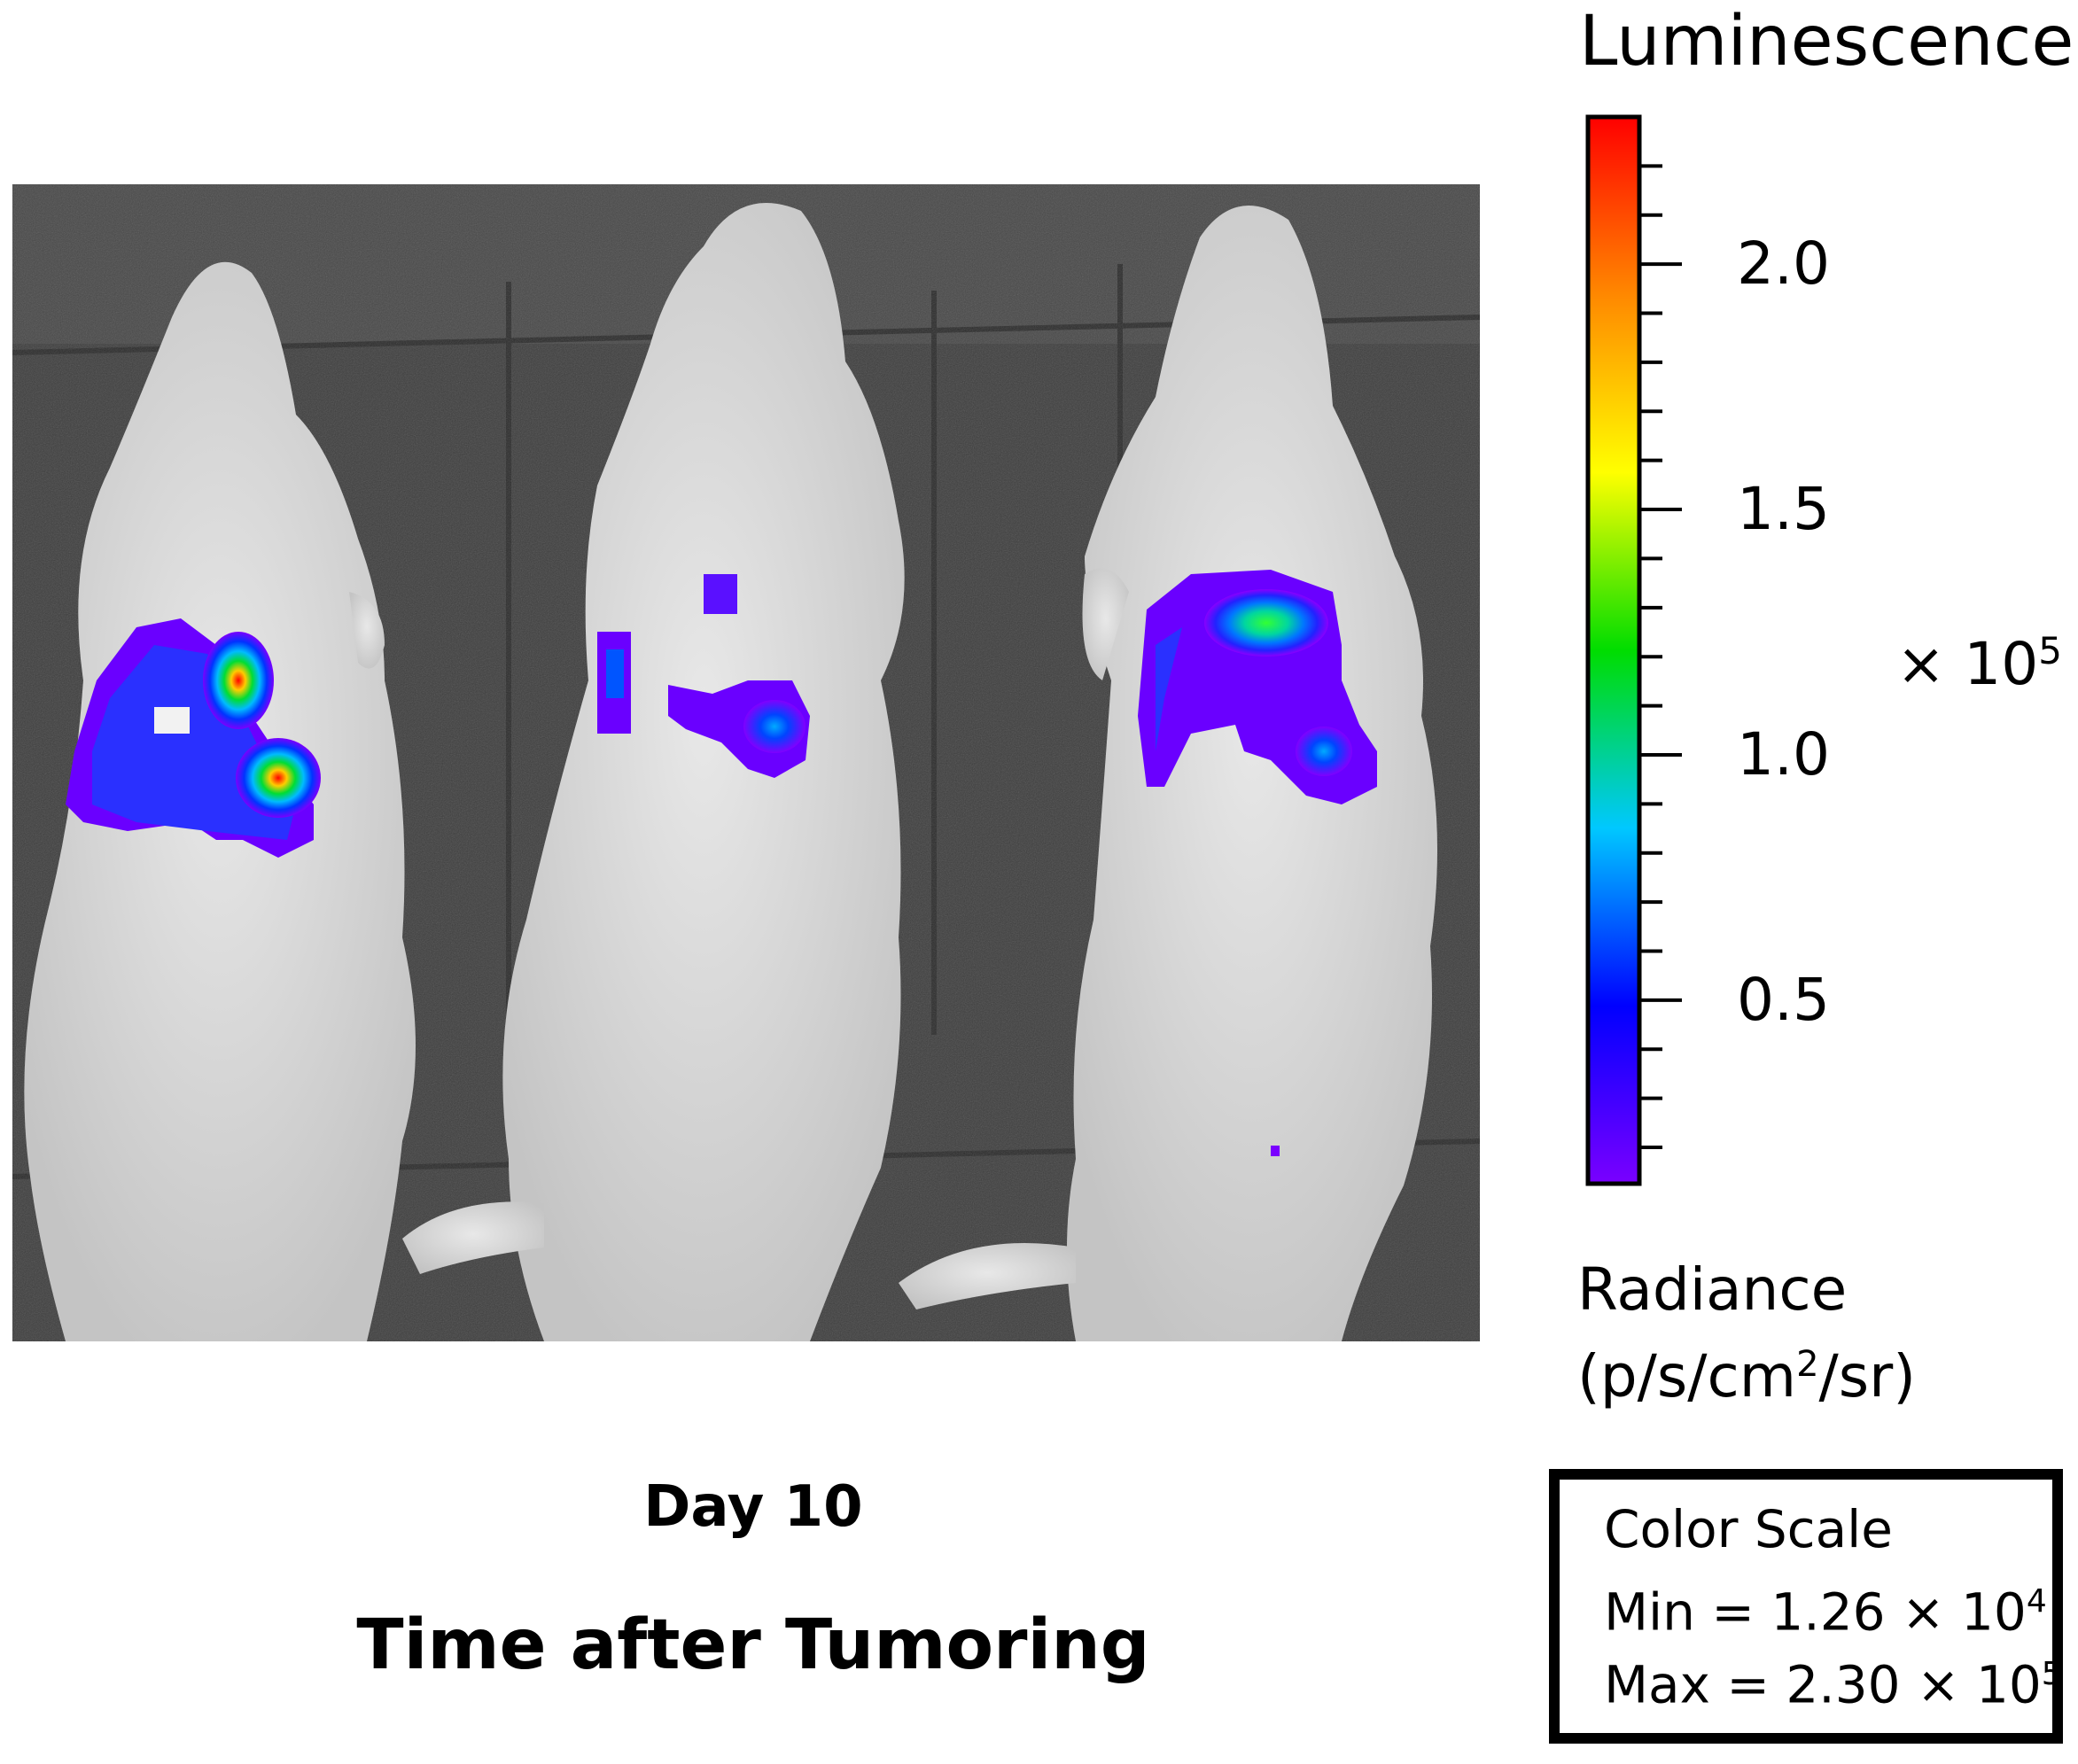 Image resolution: width=2078 pixels, height=1764 pixels. What do you see at coordinates (2050, 650) in the screenshot?
I see `multiplier-exponent: 5` at bounding box center [2050, 650].